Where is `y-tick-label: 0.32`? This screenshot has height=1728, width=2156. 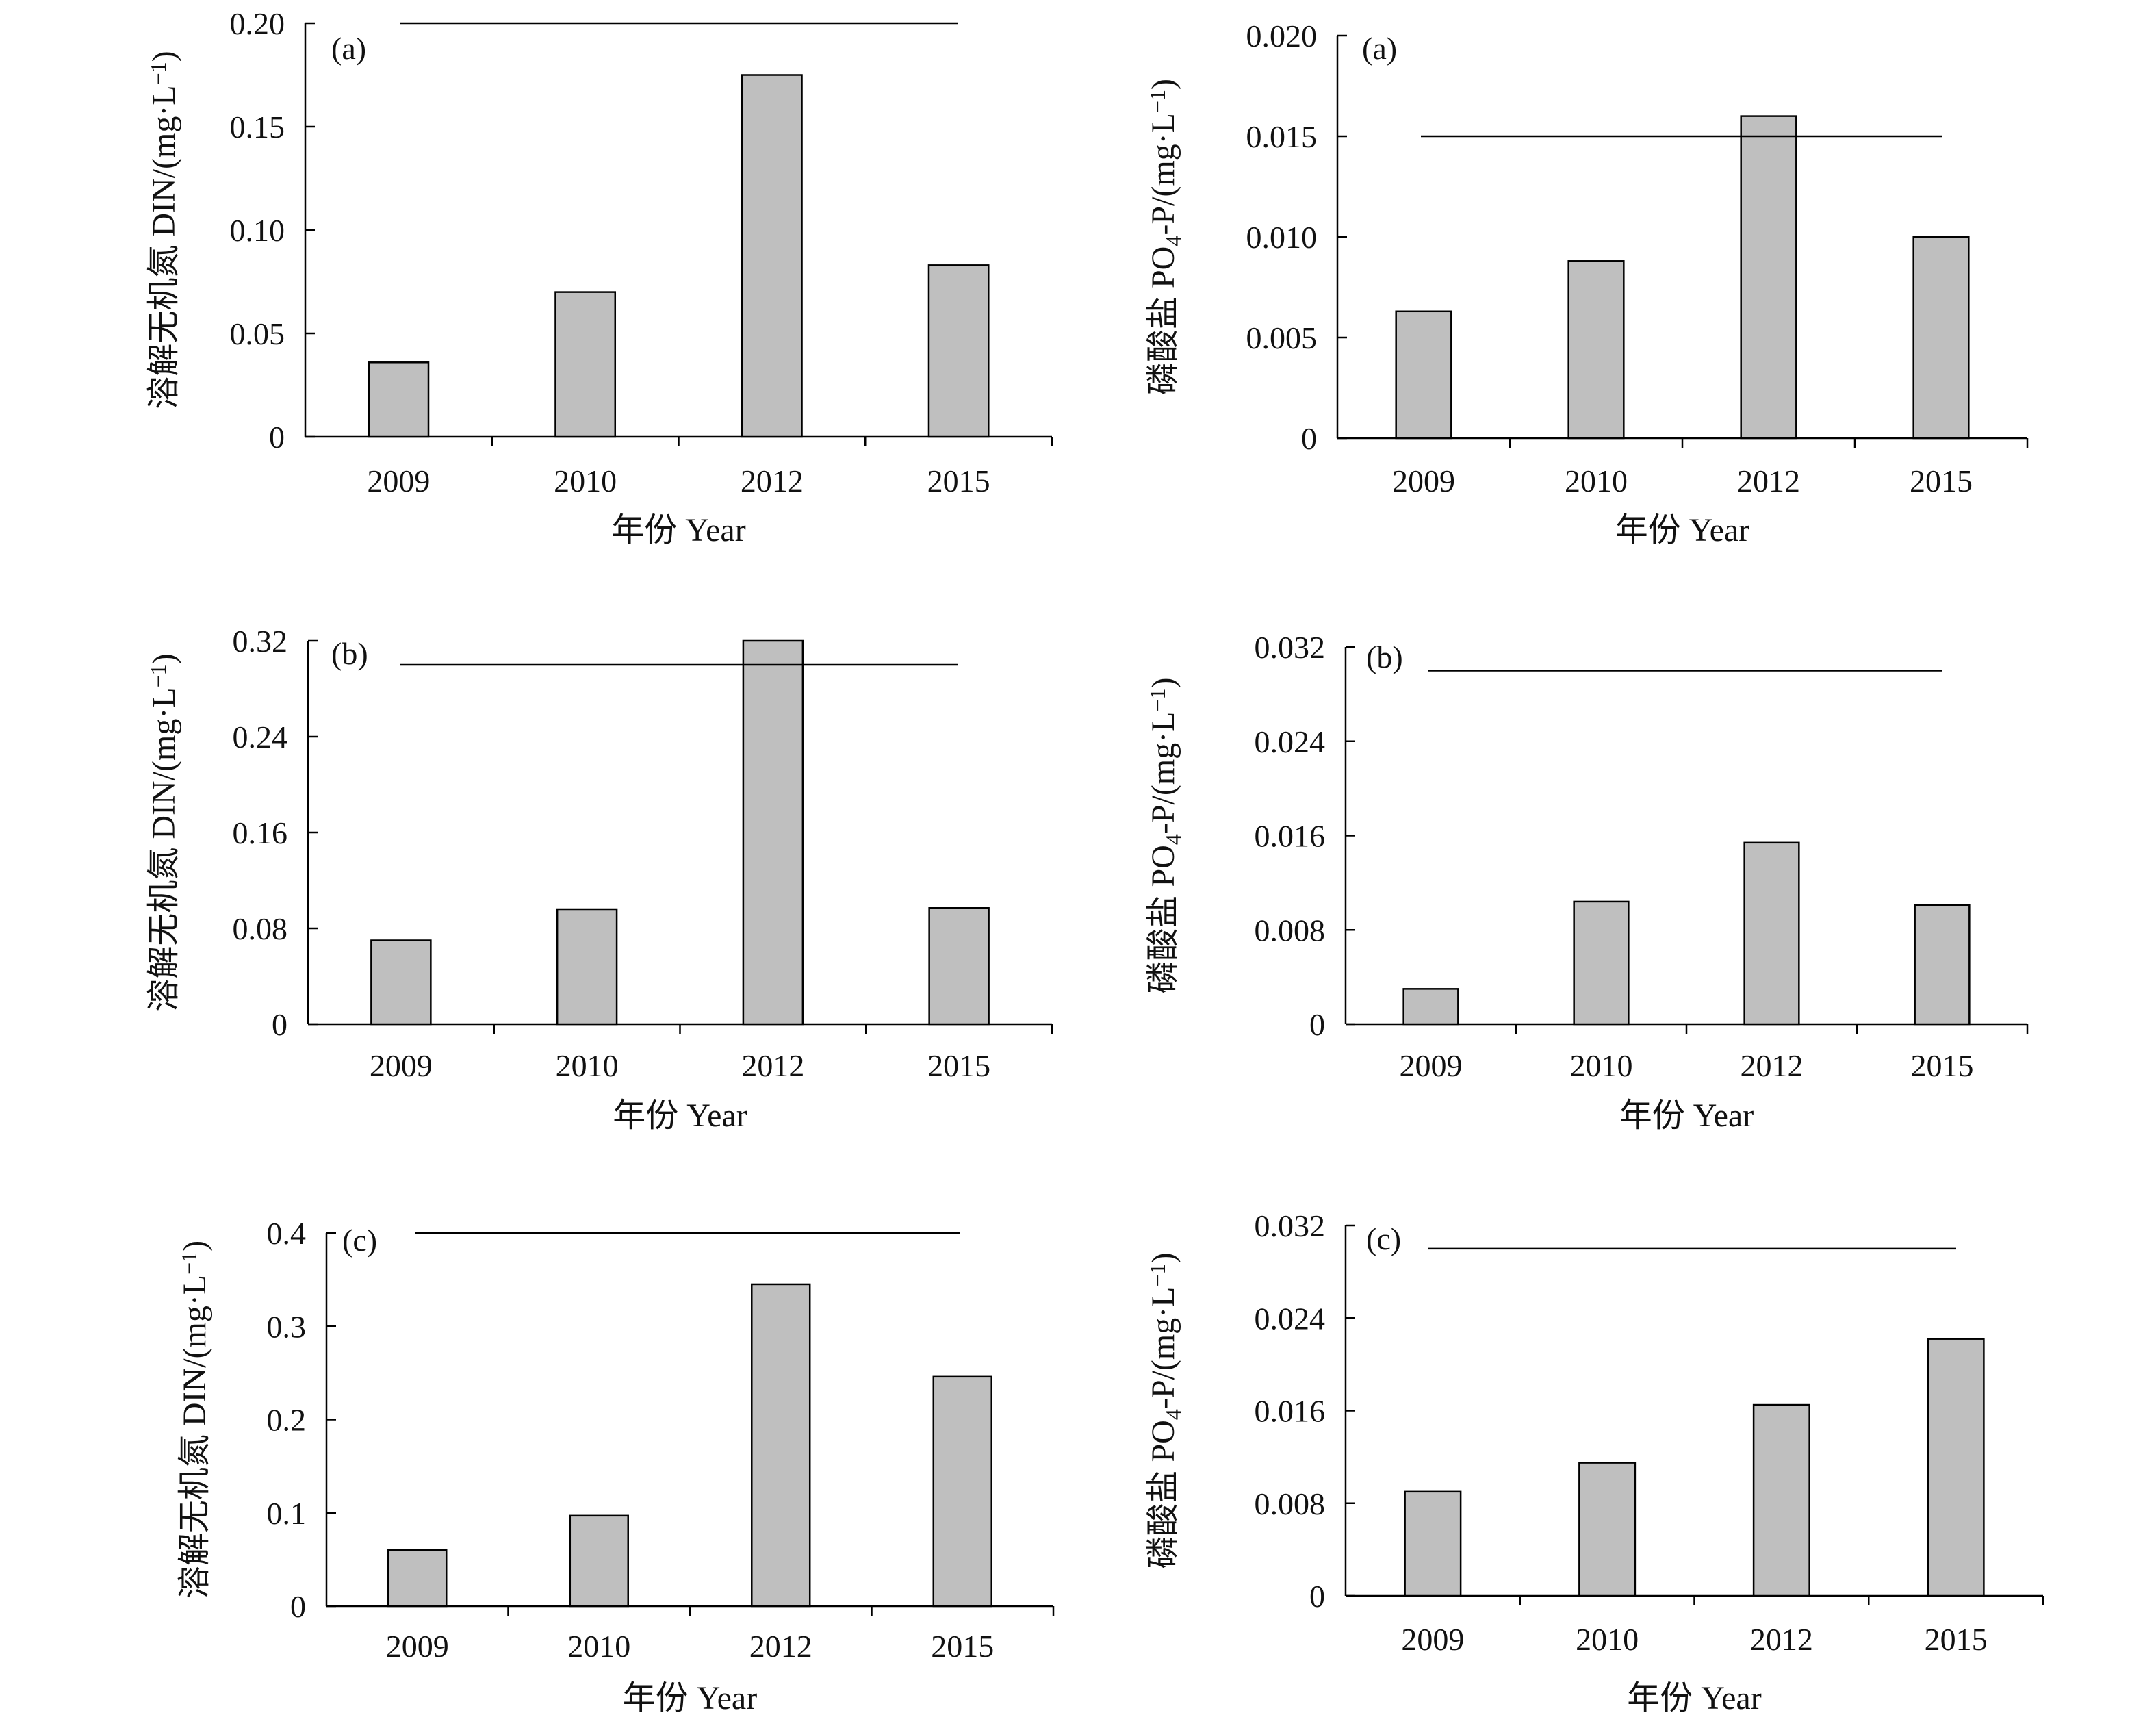 y-tick-label: 0.32 is located at coordinates (260, 641).